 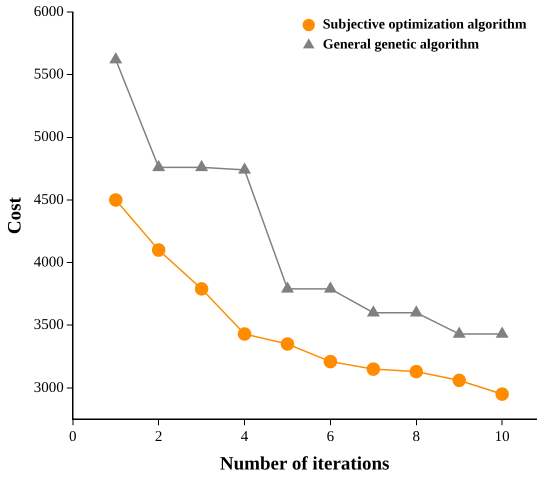 What do you see at coordinates (49, 262) in the screenshot?
I see `y-tick-label: 4000` at bounding box center [49, 262].